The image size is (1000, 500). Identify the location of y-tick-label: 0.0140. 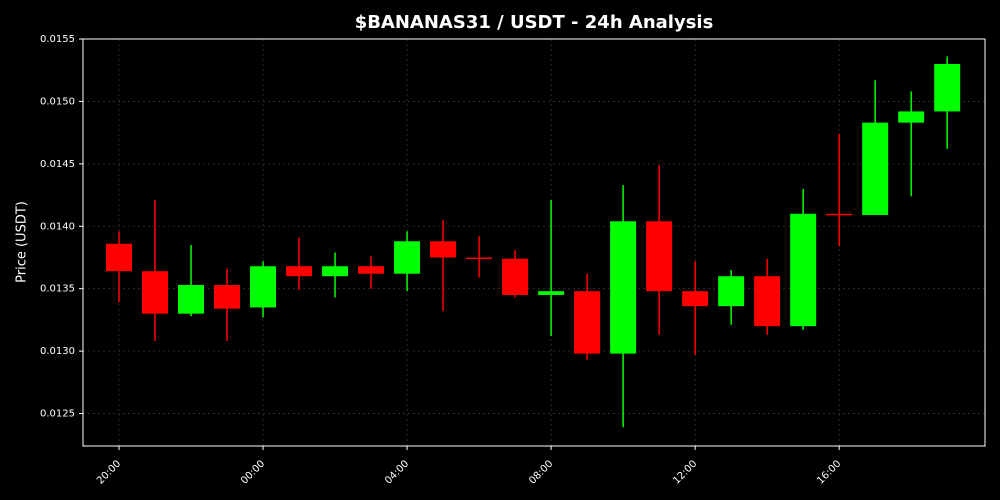
(57, 226).